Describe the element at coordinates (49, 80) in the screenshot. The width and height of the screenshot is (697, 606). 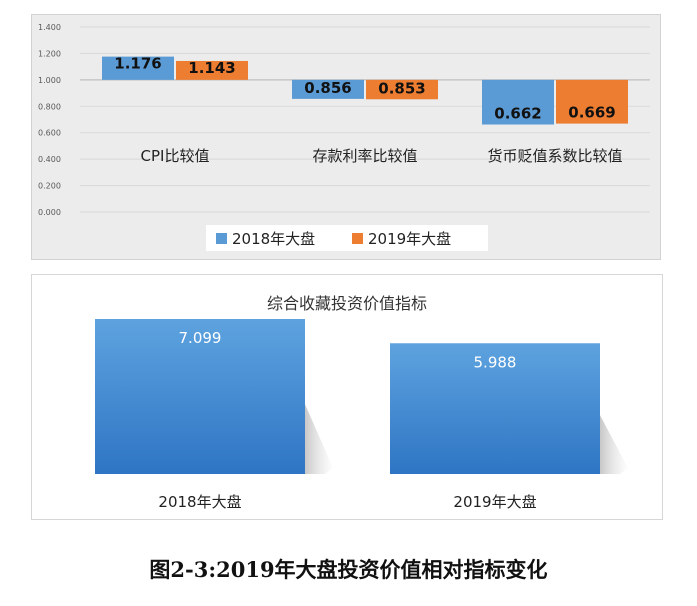
I see `y-tick-label: 1.000` at that location.